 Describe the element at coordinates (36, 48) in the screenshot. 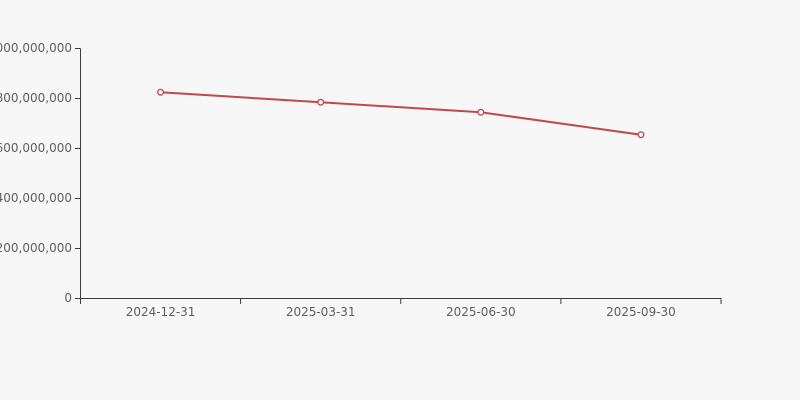

I see `y-axis-tick-label: 1,000,000,000` at that location.